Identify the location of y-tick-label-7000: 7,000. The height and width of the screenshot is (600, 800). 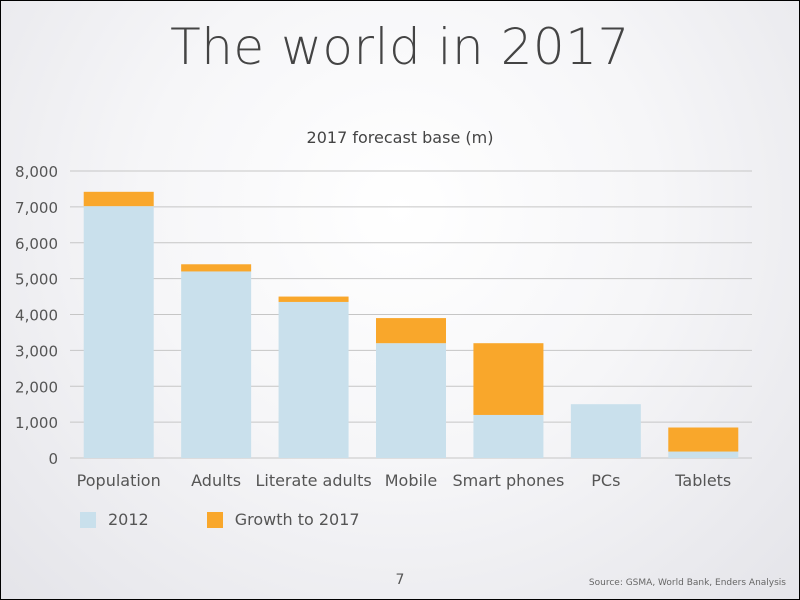
(36, 208).